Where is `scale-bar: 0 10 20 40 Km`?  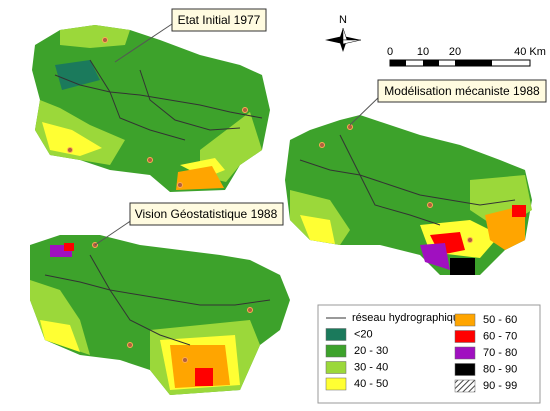
scale-bar: 0 10 20 40 Km is located at coordinates (466, 56).